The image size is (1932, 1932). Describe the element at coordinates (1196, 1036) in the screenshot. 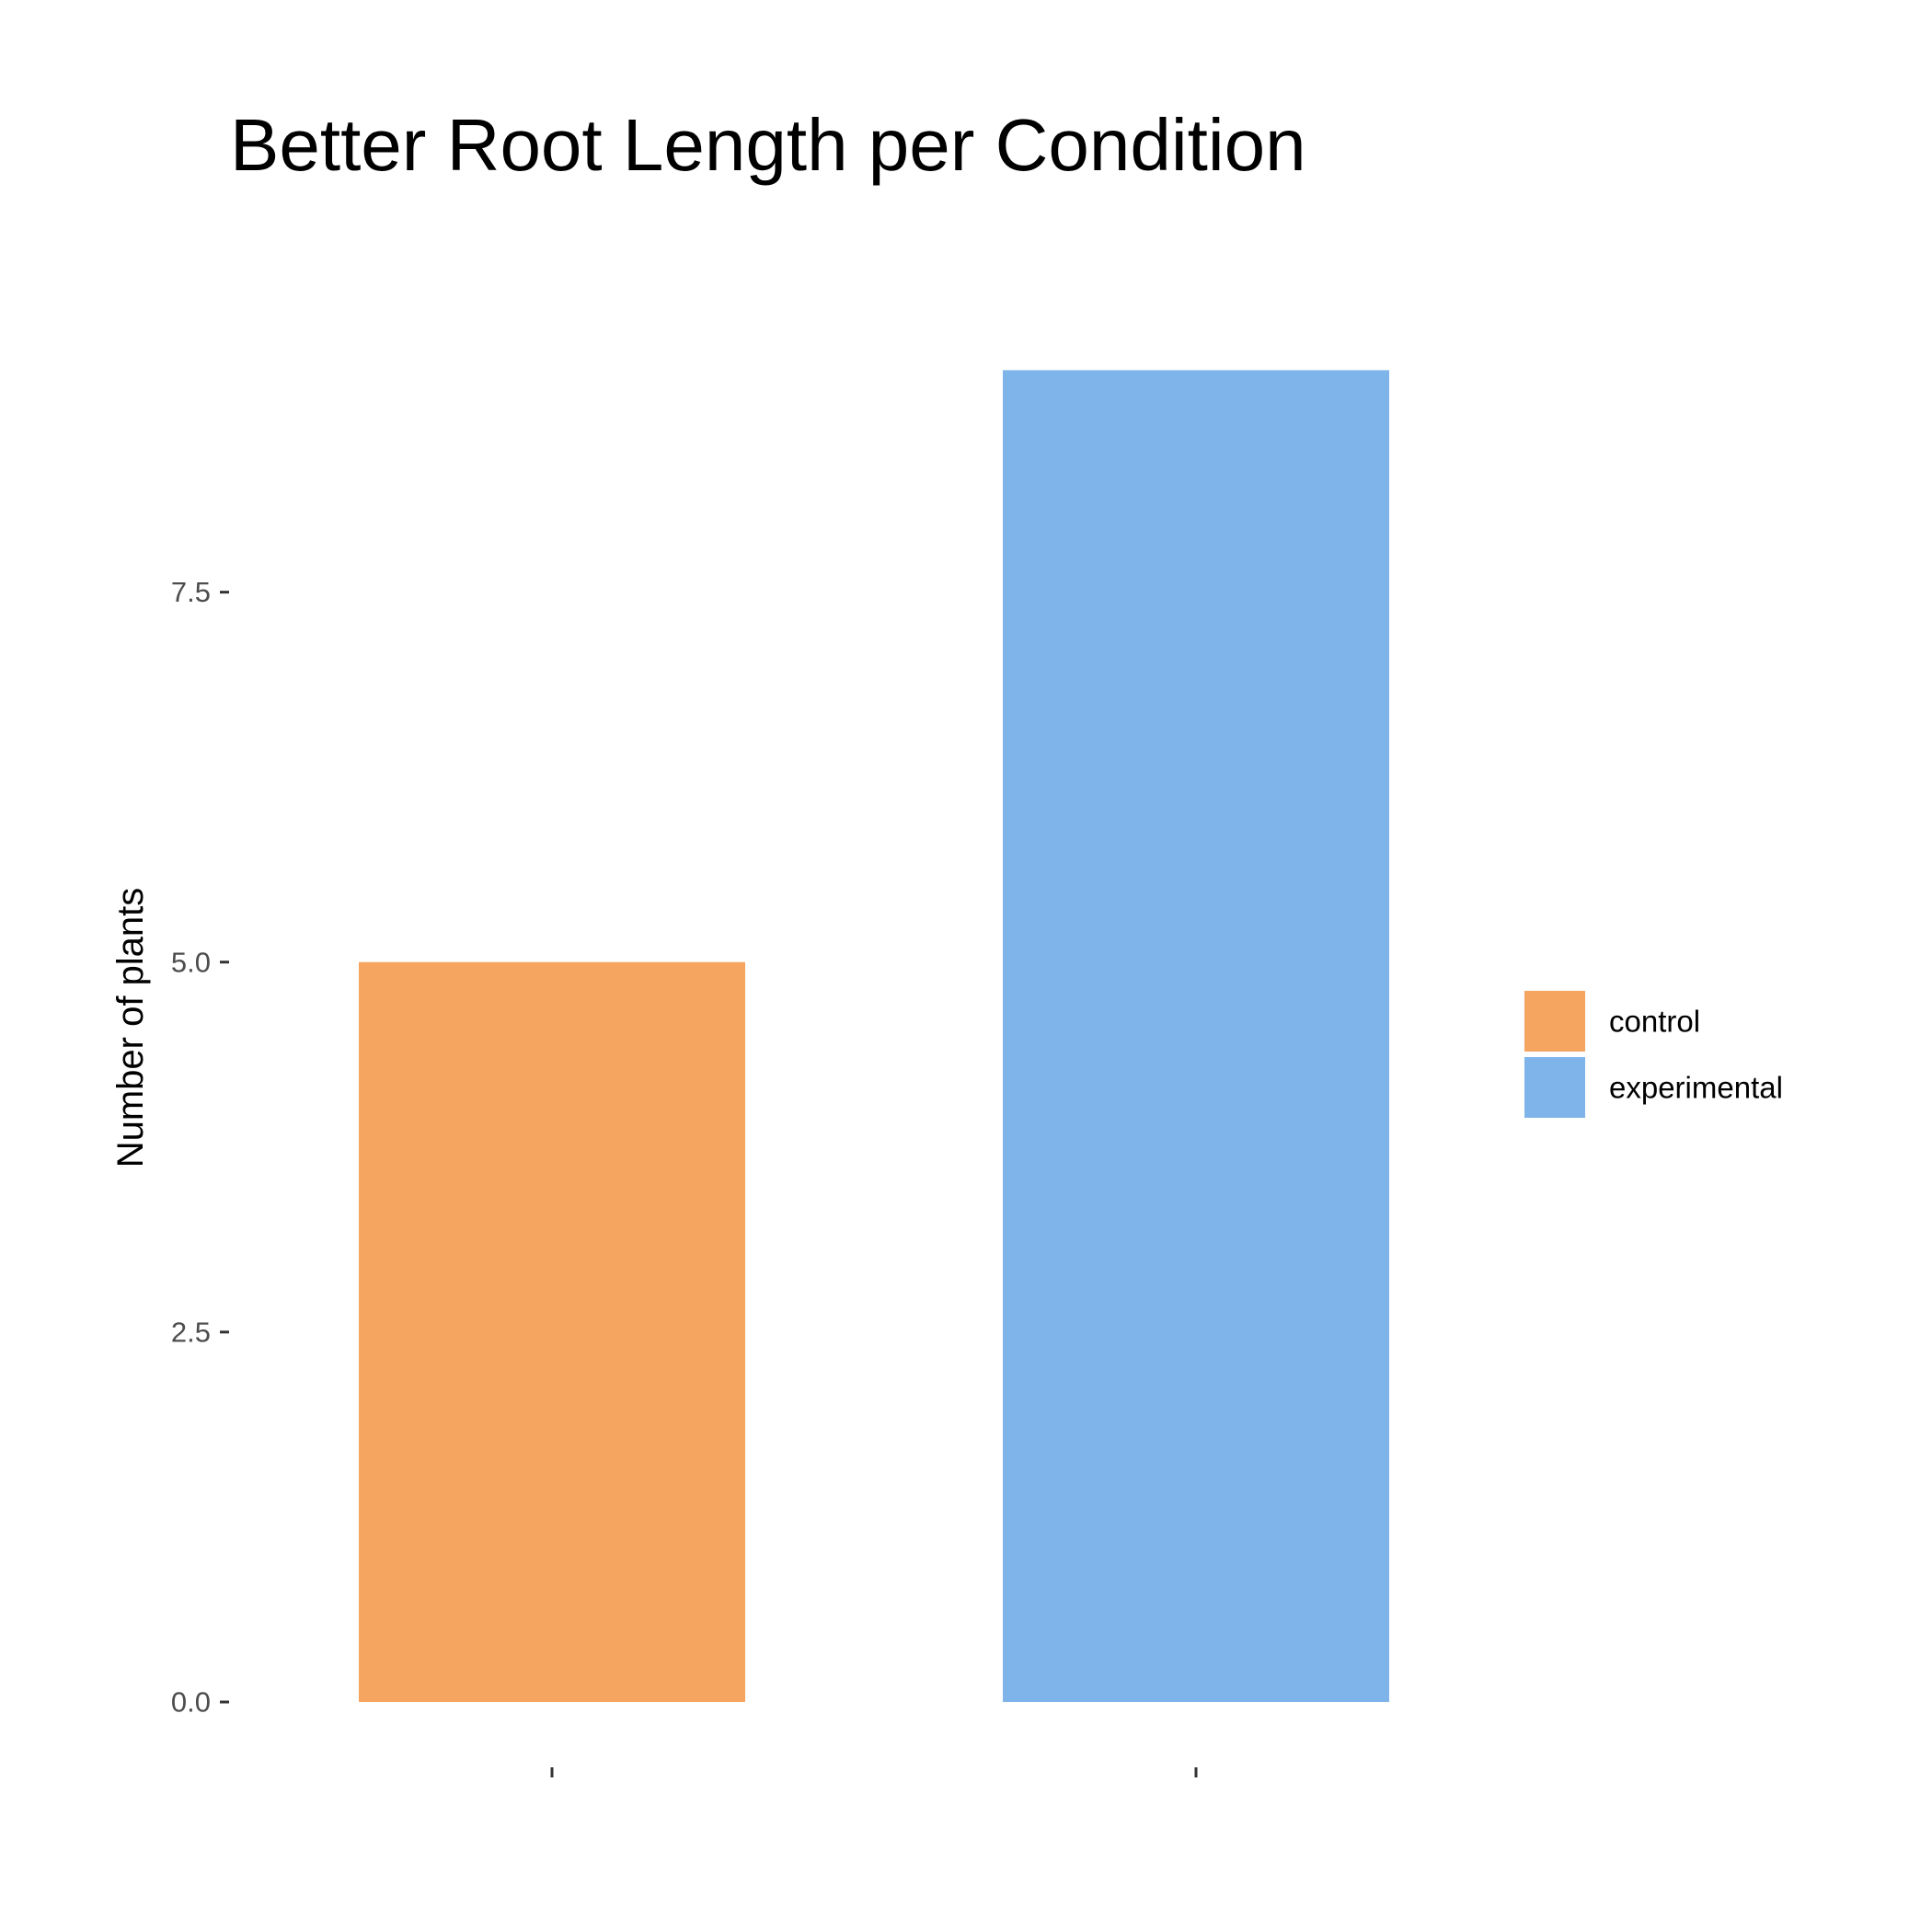

I see `bar-experimental` at that location.